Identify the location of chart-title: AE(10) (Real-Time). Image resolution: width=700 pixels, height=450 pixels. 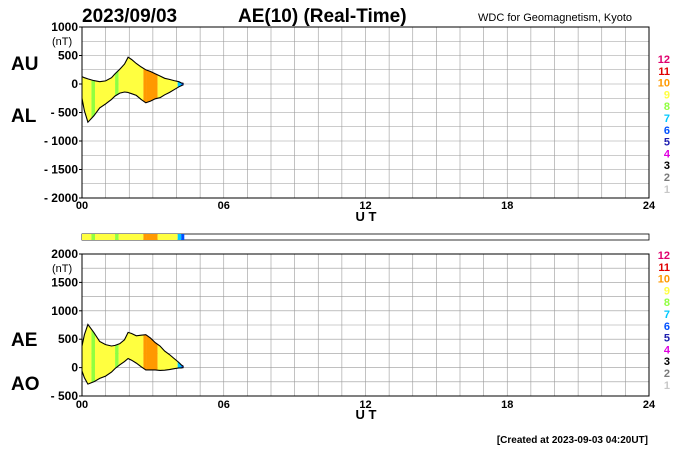
(322, 16).